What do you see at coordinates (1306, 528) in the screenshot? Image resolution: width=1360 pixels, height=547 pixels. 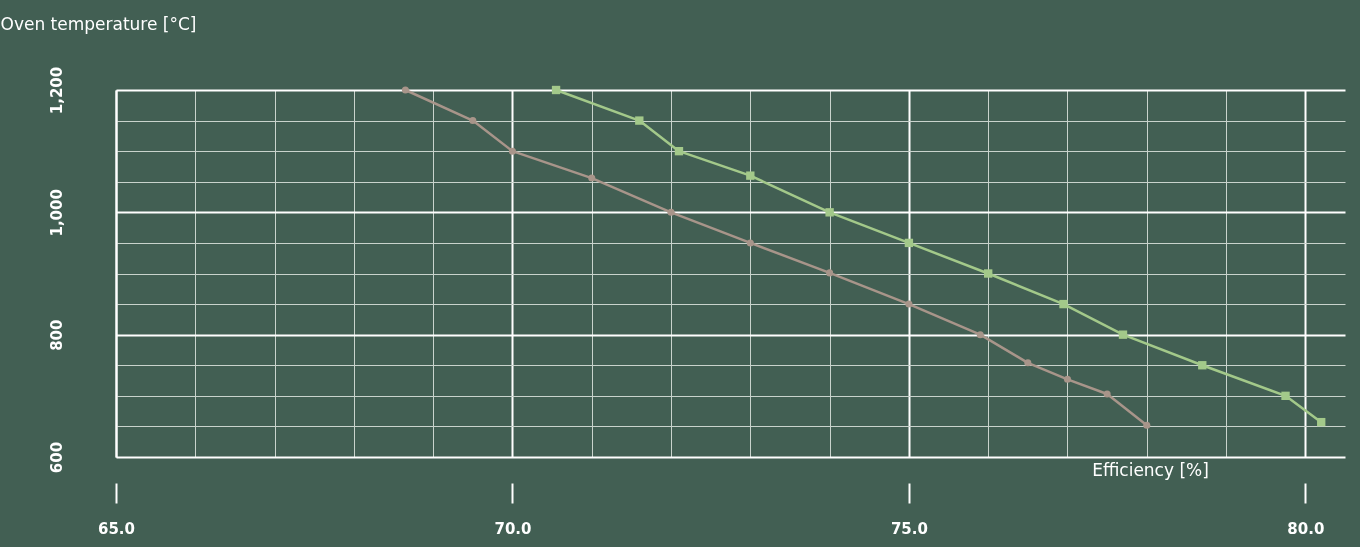 I see `x-tick-label: 80.0` at bounding box center [1306, 528].